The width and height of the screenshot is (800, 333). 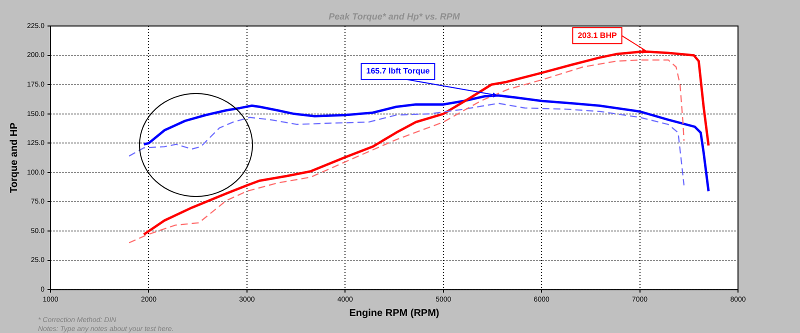 I want to click on annotation: 165.7 lbft Torque, so click(x=398, y=71).